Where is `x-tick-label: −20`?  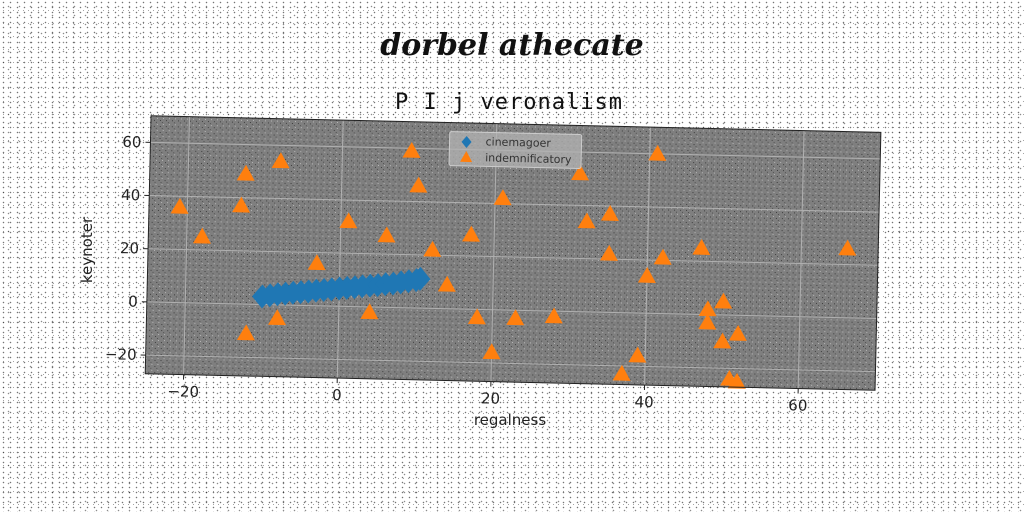 x-tick-label: −20 is located at coordinates (183, 391).